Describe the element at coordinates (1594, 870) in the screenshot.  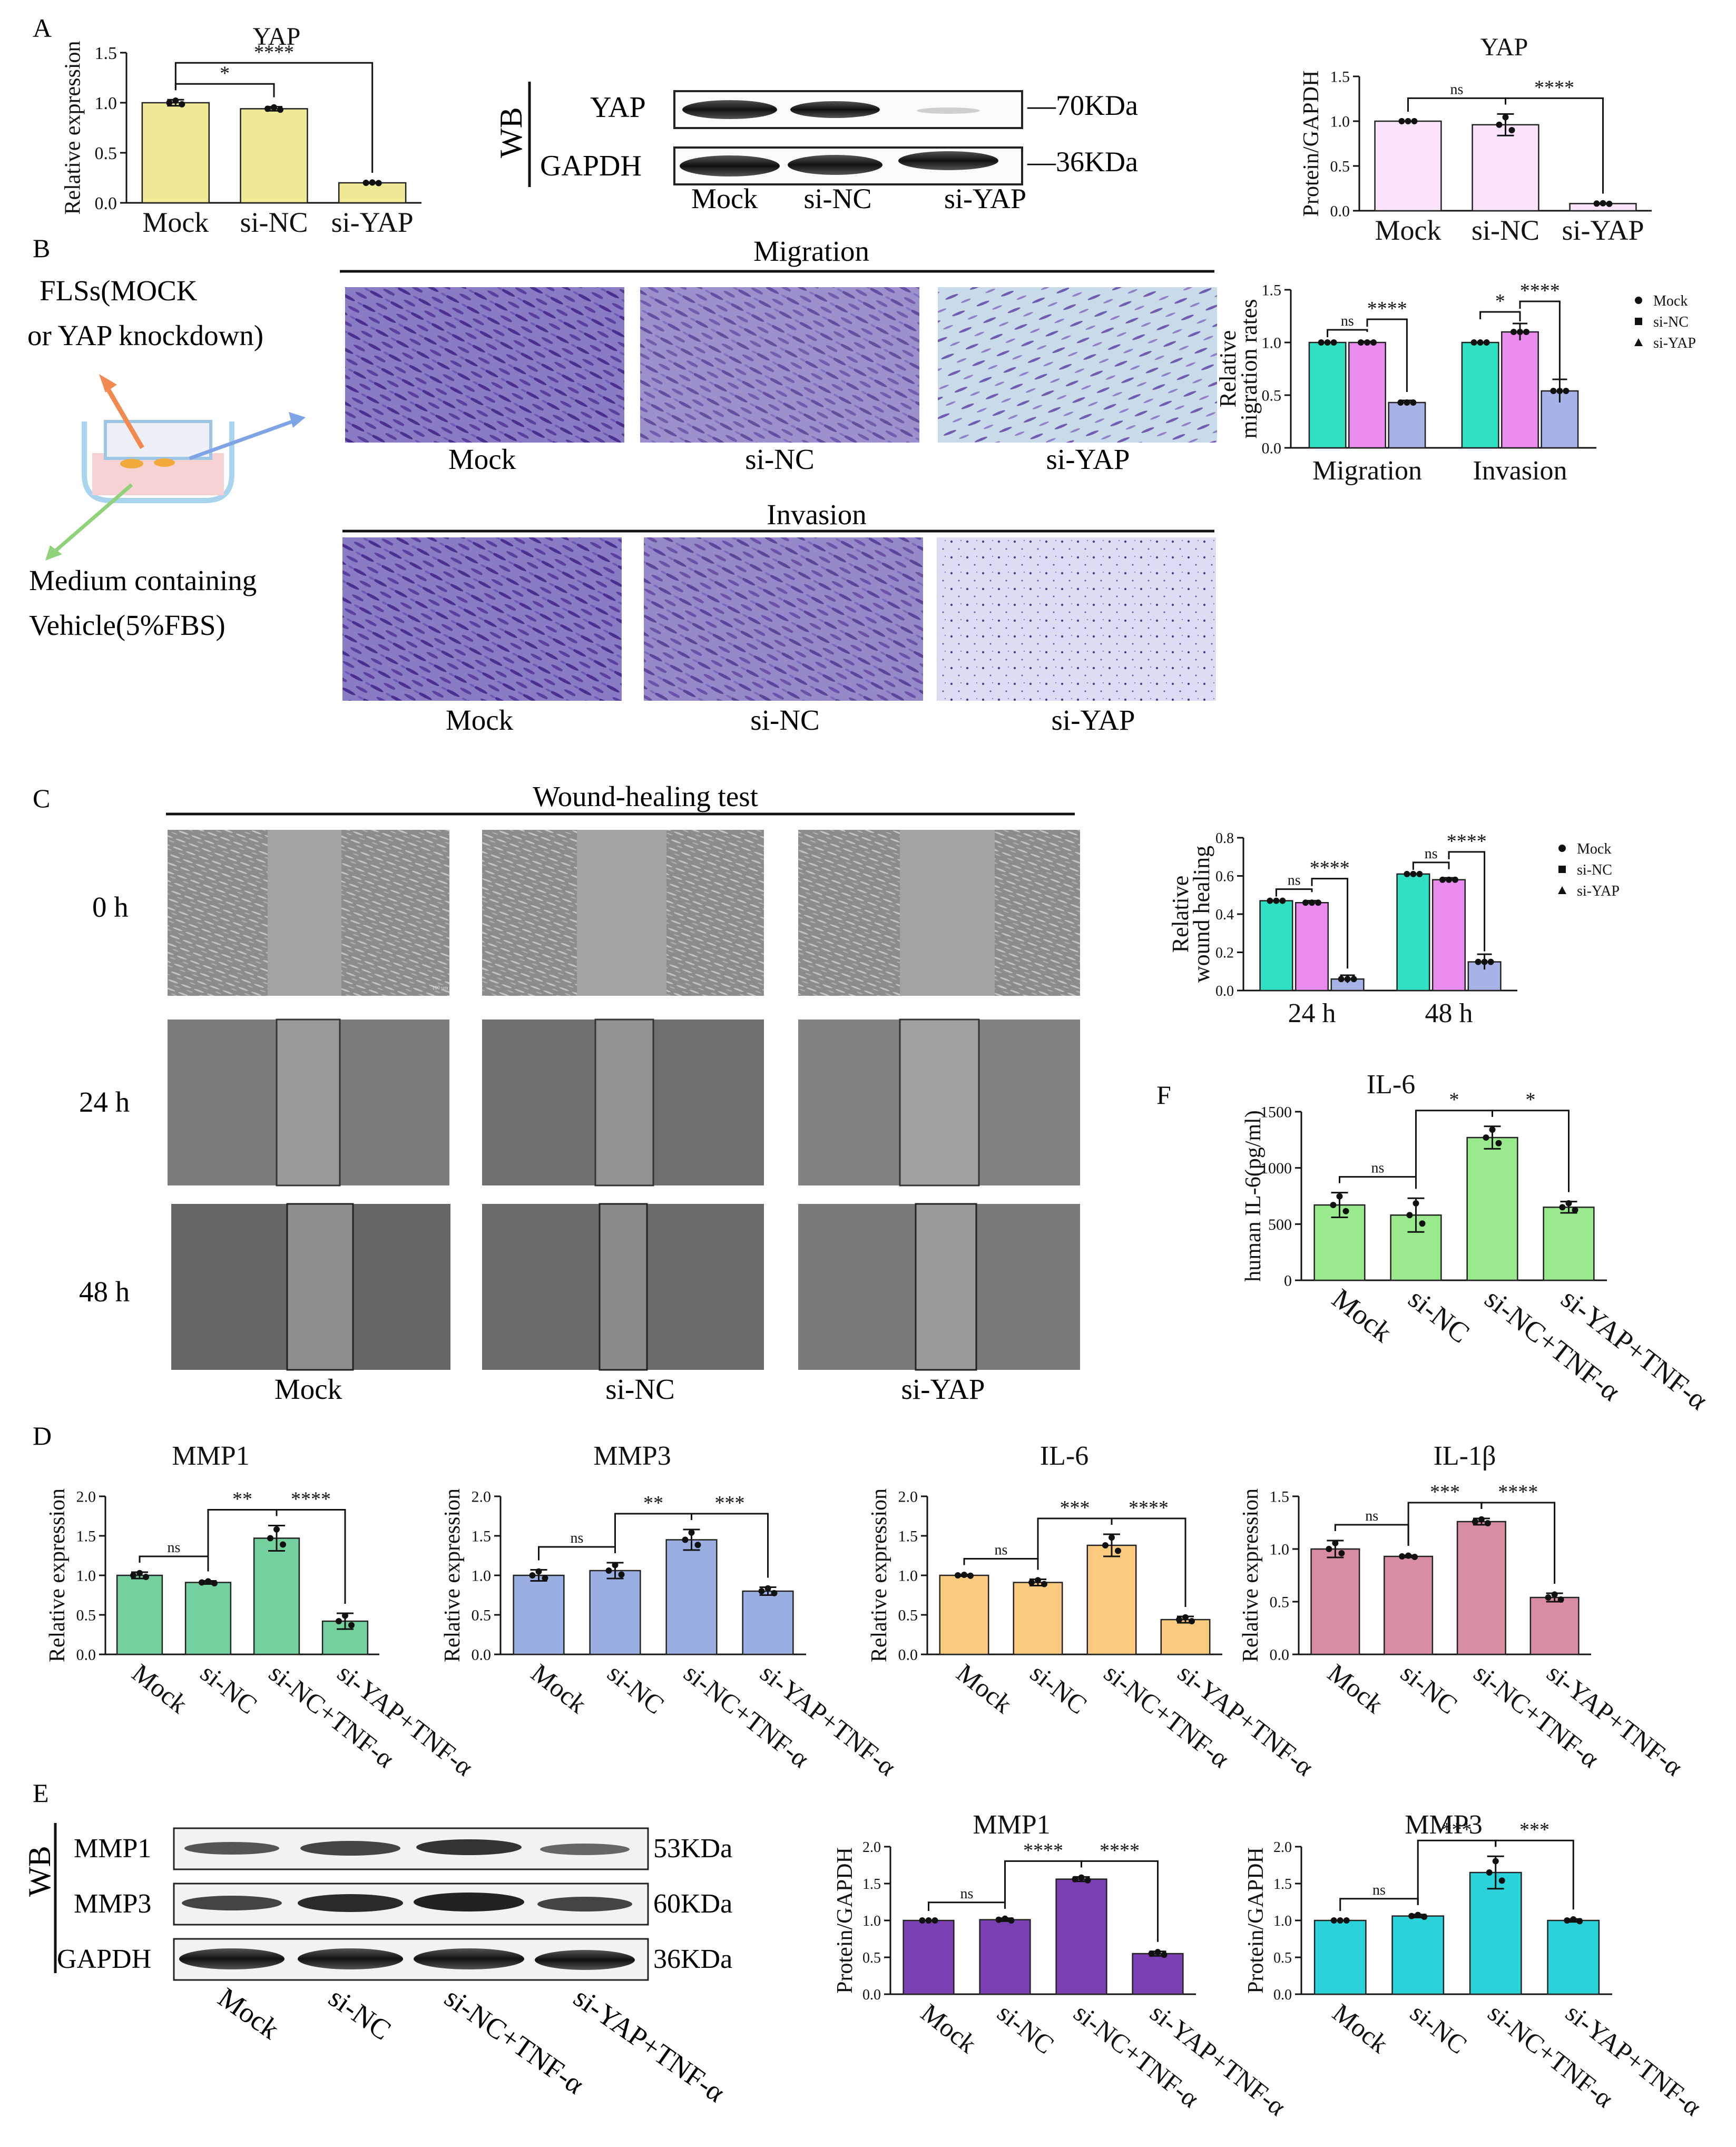
I see `legend-label: si-NC` at that location.